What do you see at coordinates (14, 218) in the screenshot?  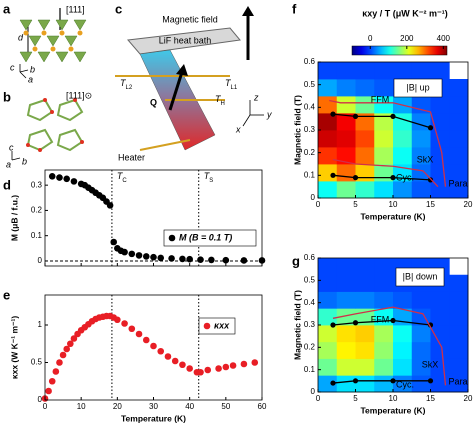 I see `y-axis-label: M (μB / f.u.)` at bounding box center [14, 218].